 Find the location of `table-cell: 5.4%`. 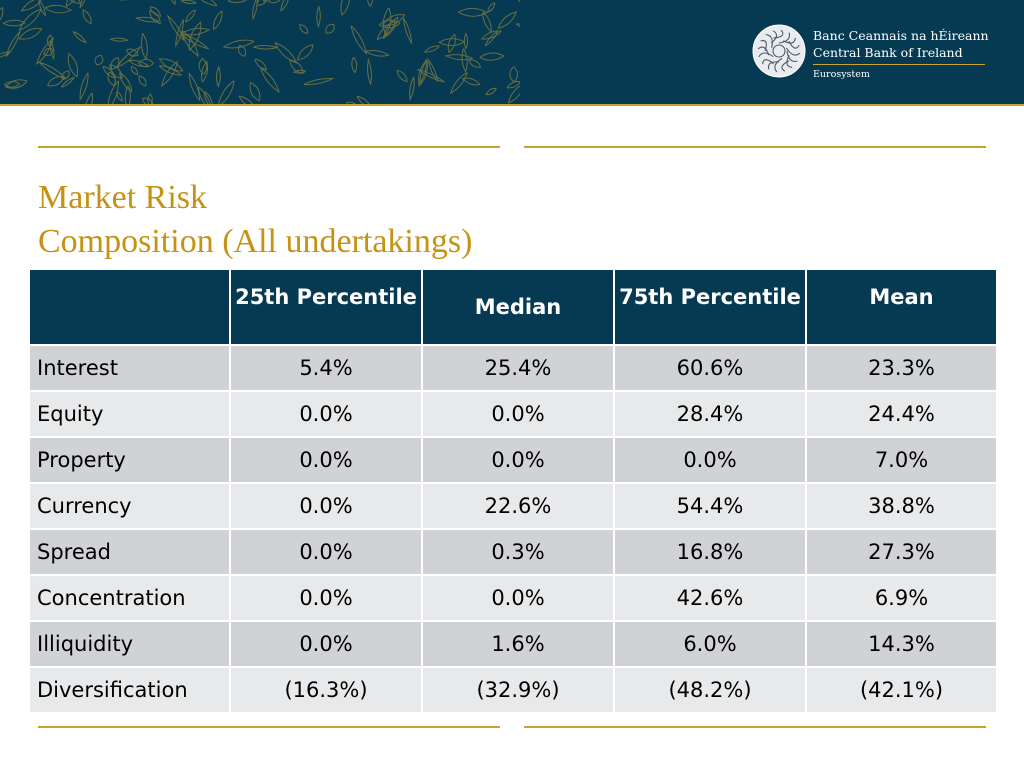

table-cell: 5.4% is located at coordinates (326, 368).